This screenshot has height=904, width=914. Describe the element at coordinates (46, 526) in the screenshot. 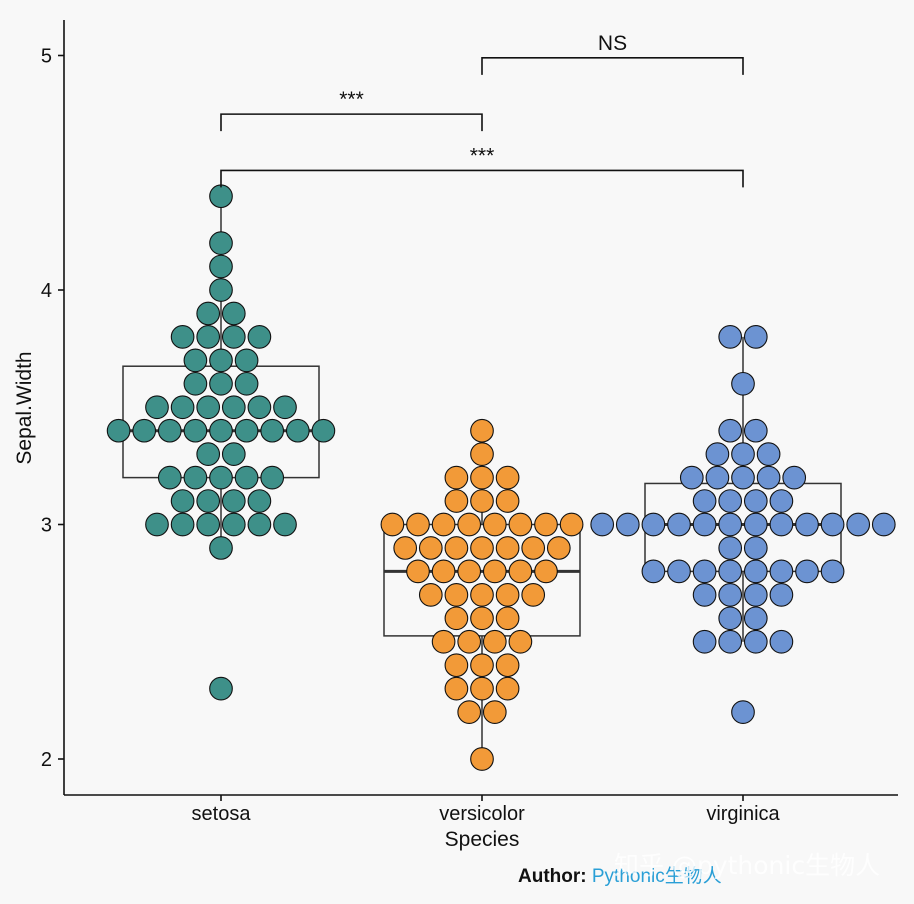

I see `y-tick-label: 3` at that location.